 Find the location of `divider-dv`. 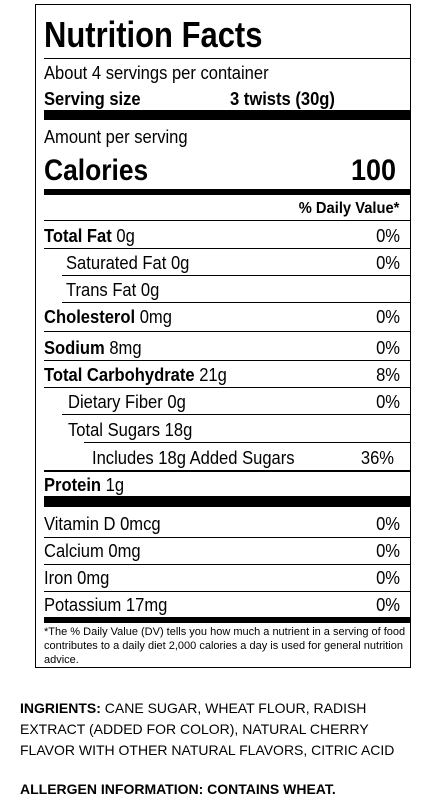

divider-dv is located at coordinates (227, 220).